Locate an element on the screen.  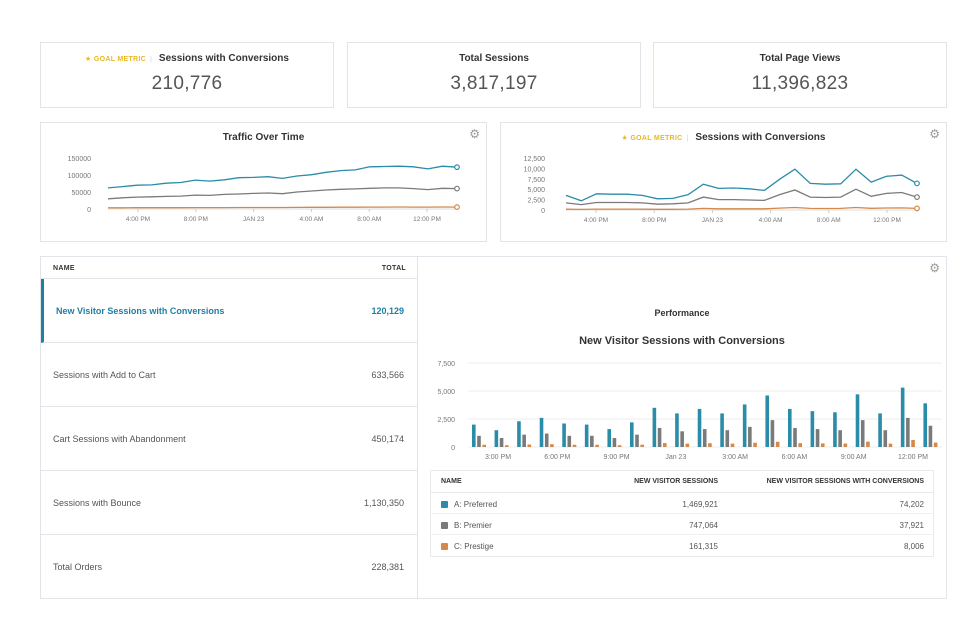
legend-row: C: Prestige 161,315 8,006 is located at coordinates (682, 545).